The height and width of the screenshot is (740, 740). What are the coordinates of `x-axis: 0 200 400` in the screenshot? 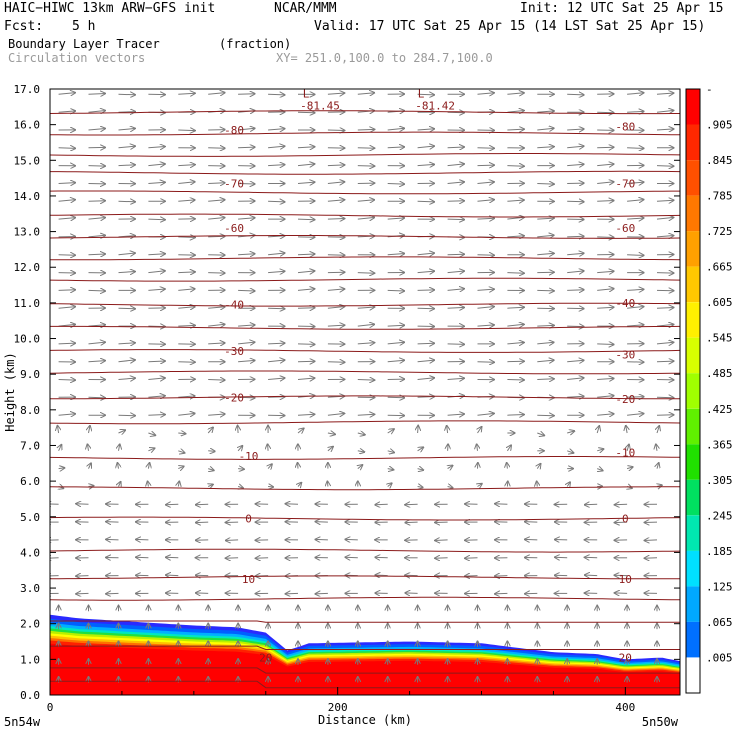 It's located at (341, 700).